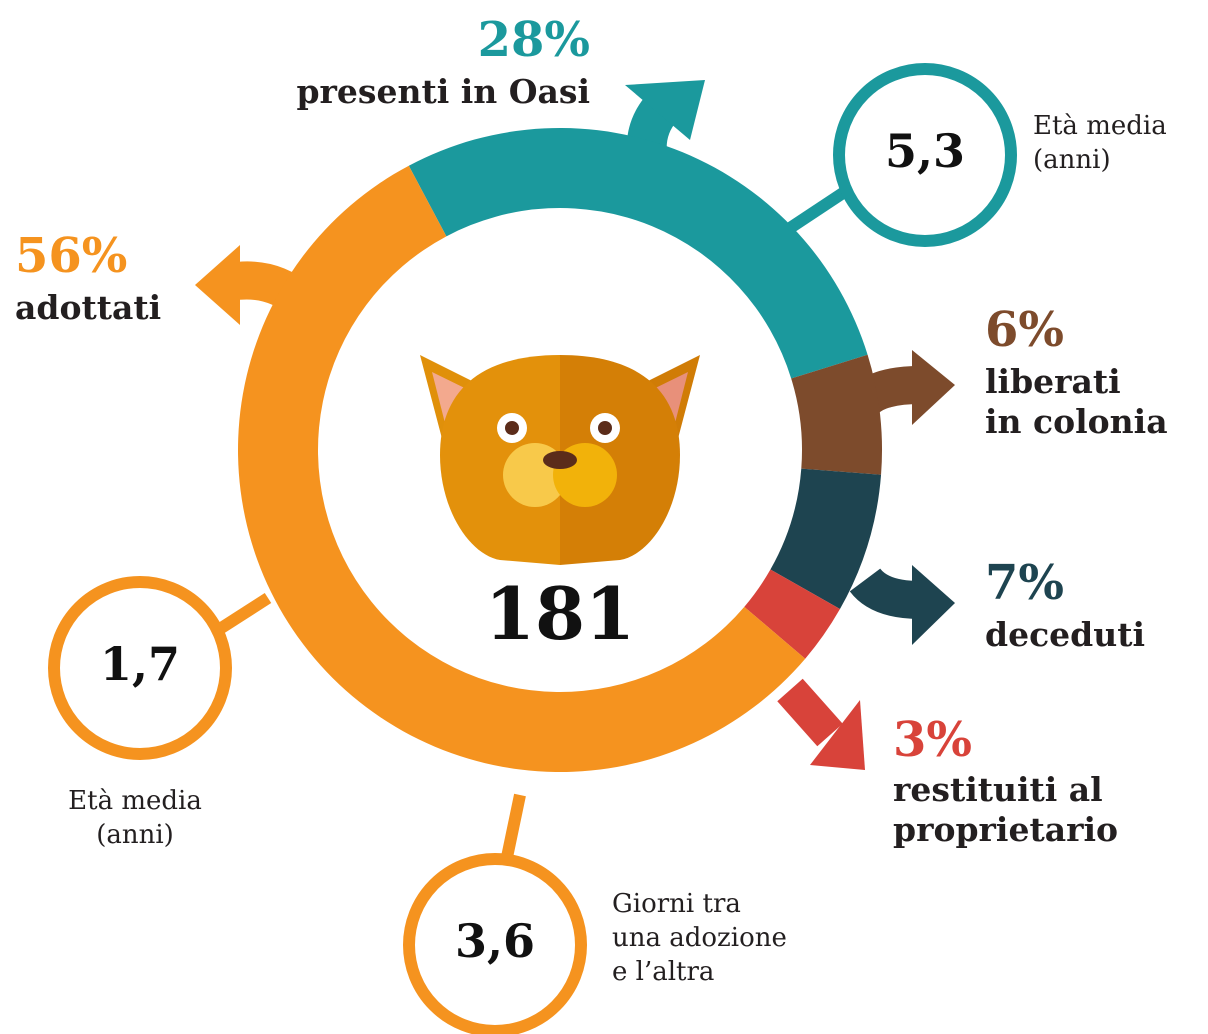 Image resolution: width=1208 pixels, height=1034 pixels. What do you see at coordinates (699, 938) in the screenshot?
I see `stat-label: Giorni tra una adozione e l’altra` at bounding box center [699, 938].